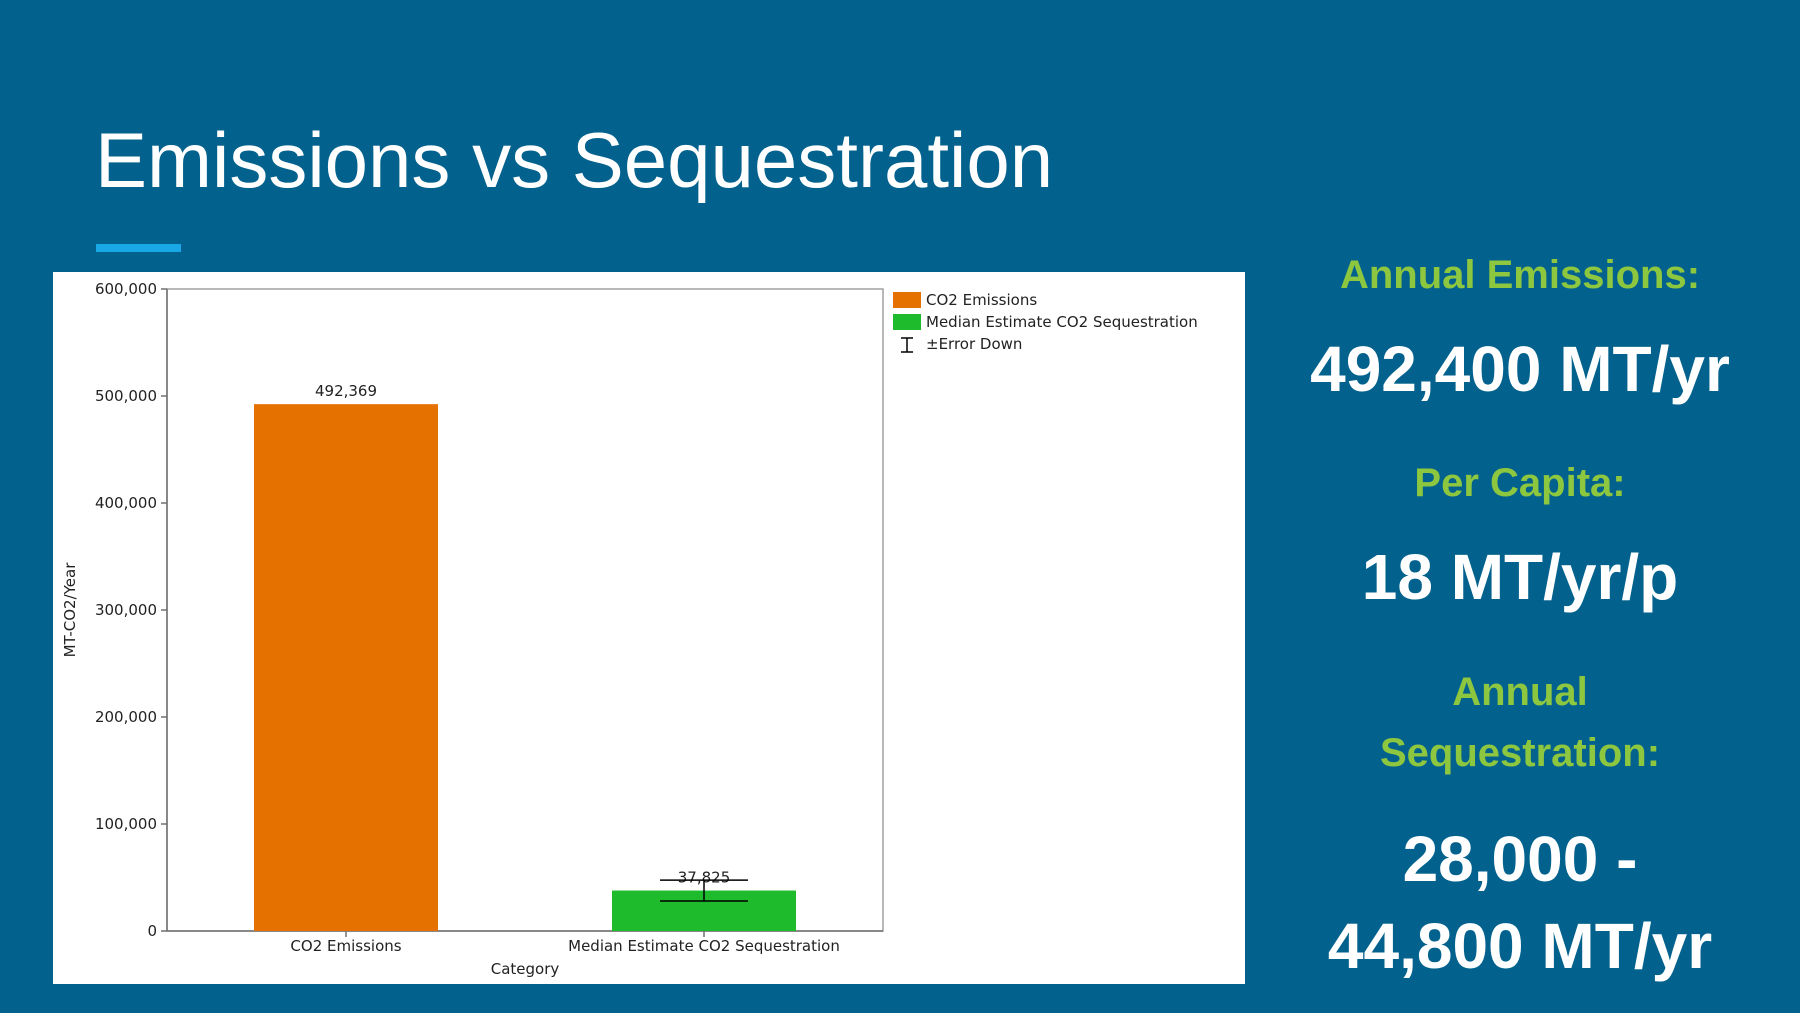 The image size is (1800, 1013). Describe the element at coordinates (974, 344) in the screenshot. I see `legend-label: ±Error Down` at that location.